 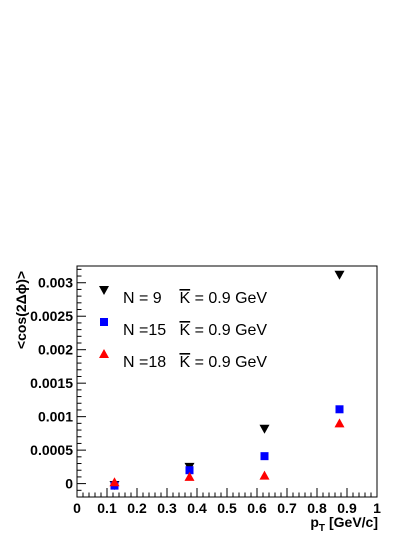 I want to click on x-tick-label: 0.5, so click(x=227, y=508).